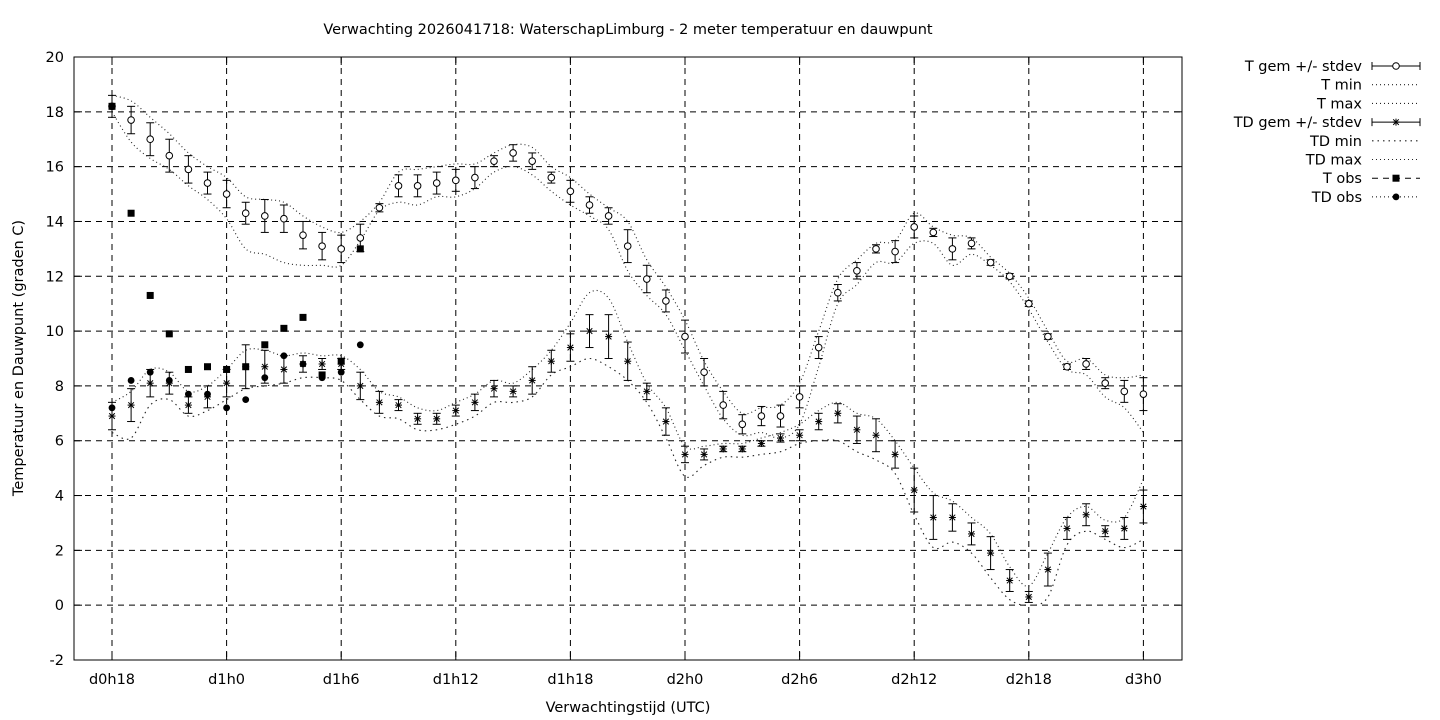  What do you see at coordinates (1334, 161) in the screenshot?
I see `legend-label: TD max` at bounding box center [1334, 161].